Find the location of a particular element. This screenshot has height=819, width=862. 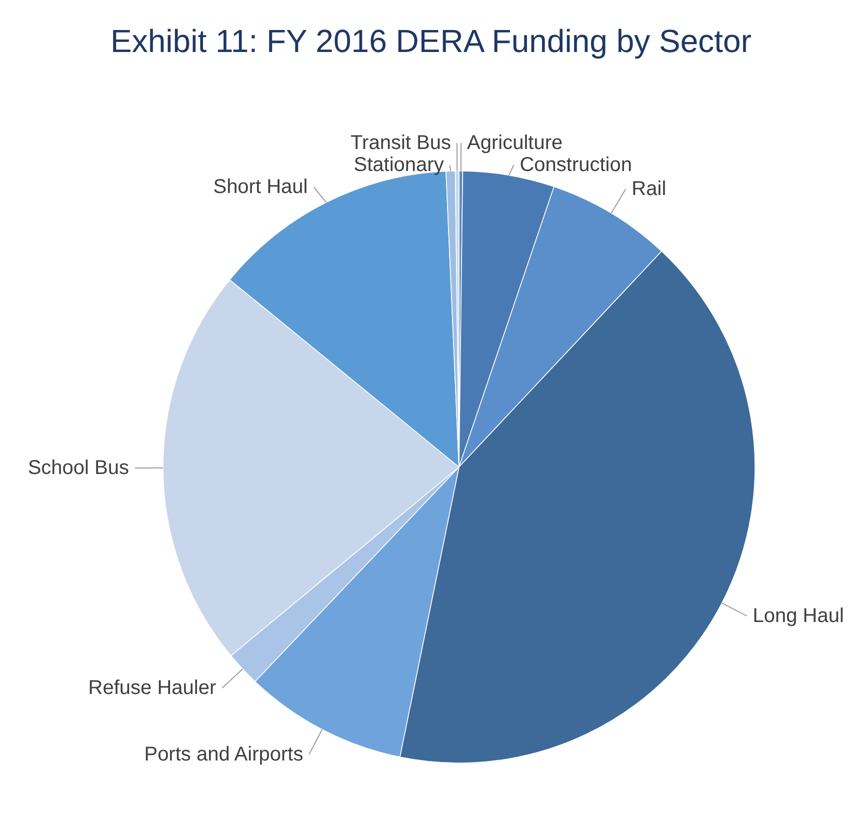

slice-label: Short Haul is located at coordinates (260, 187).